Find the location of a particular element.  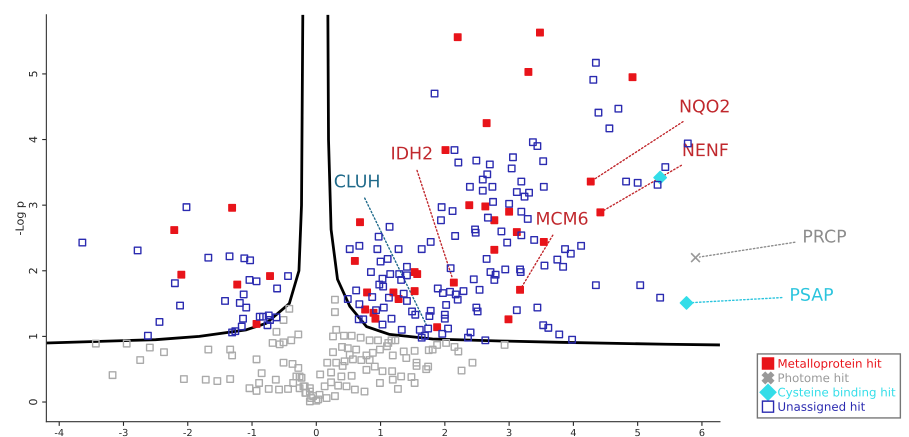

y-axis-title: -Log p is located at coordinates (20, 218).